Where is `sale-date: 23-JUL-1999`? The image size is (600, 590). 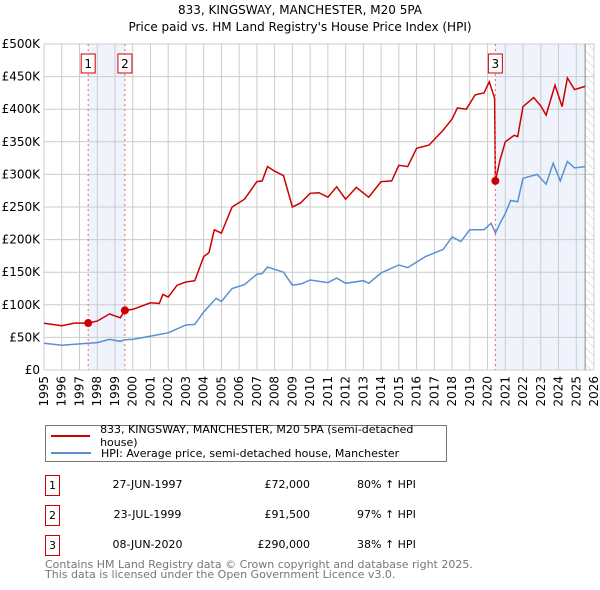
sale-date: 23-JUL-1999 is located at coordinates (147, 514).